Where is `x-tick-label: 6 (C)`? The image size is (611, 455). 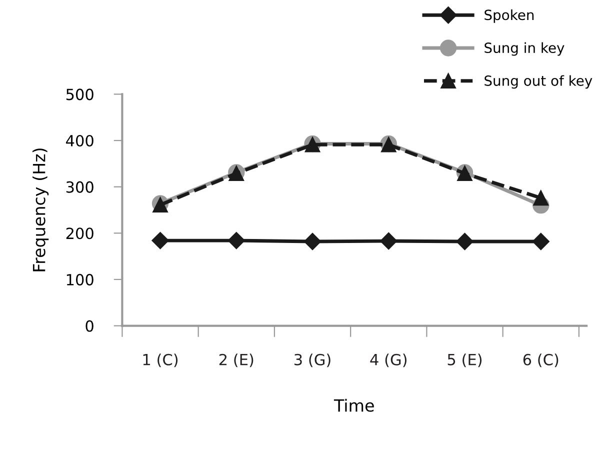
x-tick-label: 6 (C) is located at coordinates (540, 361).